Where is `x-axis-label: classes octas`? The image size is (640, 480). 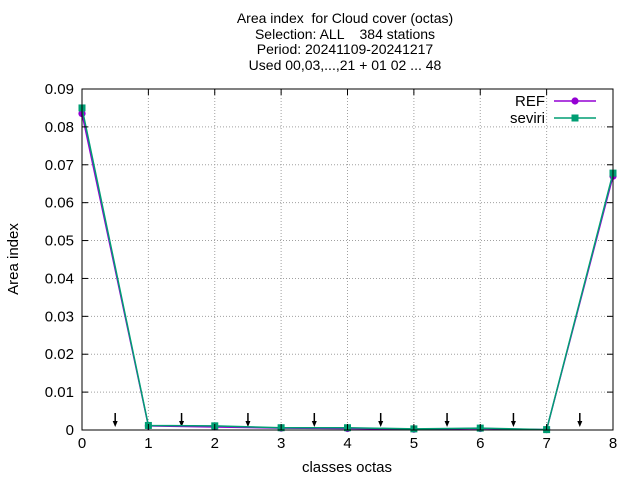 x-axis-label: classes octas is located at coordinates (347, 467).